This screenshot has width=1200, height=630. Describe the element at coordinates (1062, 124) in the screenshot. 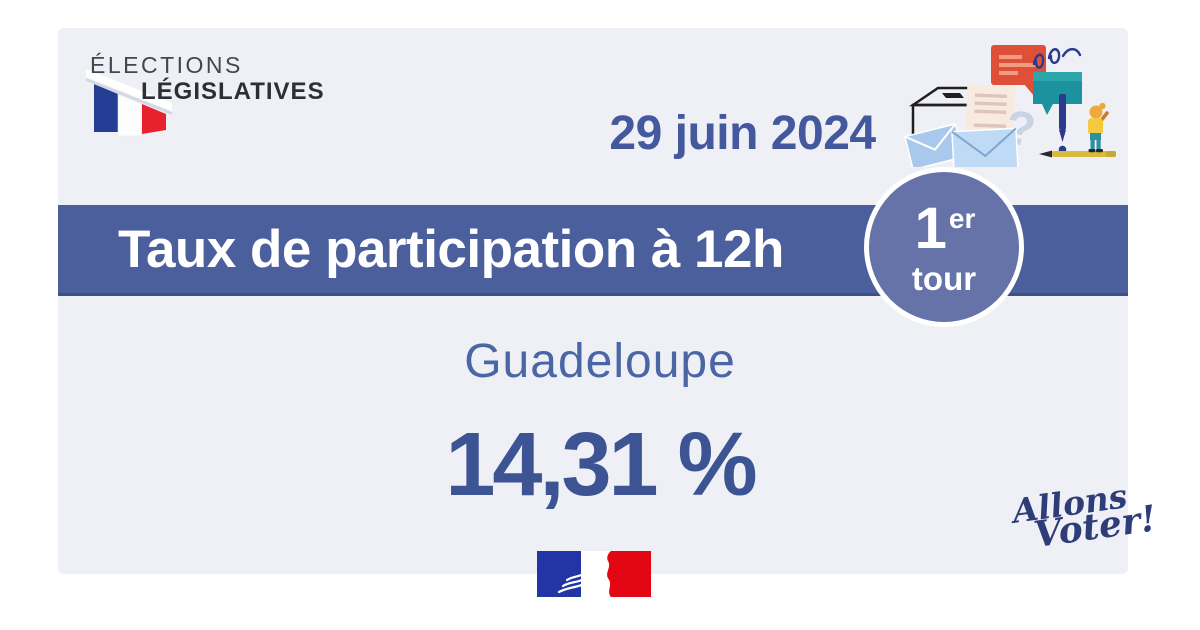

I see `exclamation-pencil-icon` at that location.